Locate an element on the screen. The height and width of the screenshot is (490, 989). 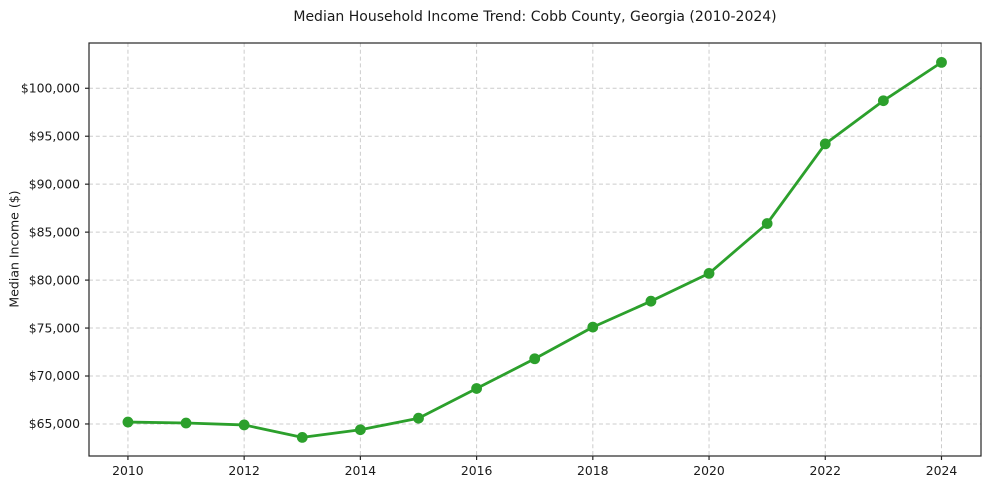
data-point-2015 is located at coordinates (418, 418).